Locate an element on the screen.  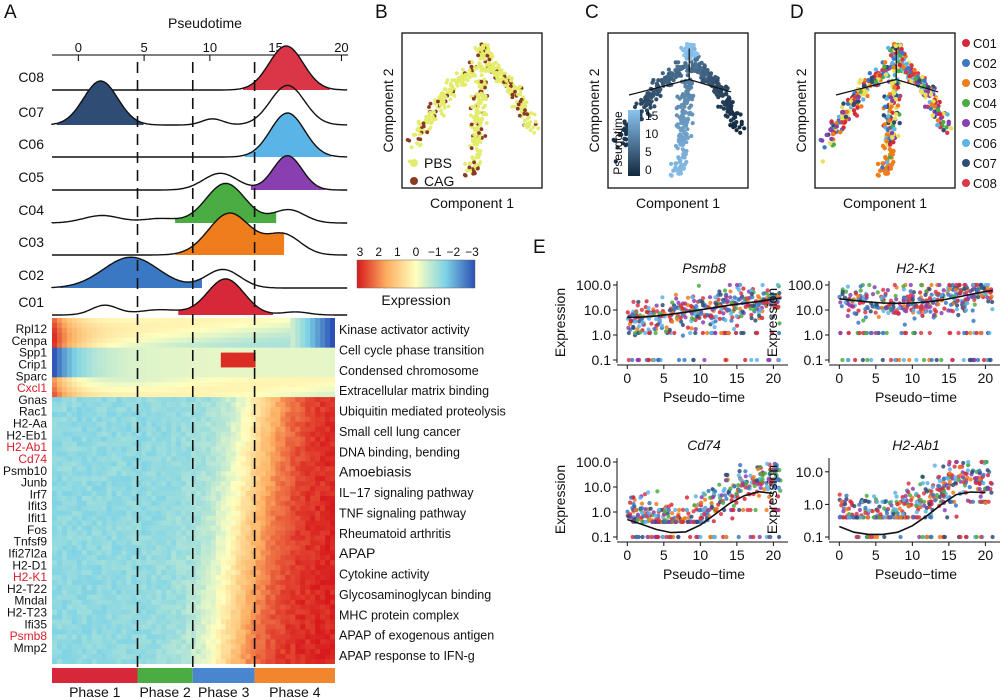
ridgeline-tick-label: 0 is located at coordinates (78, 47).